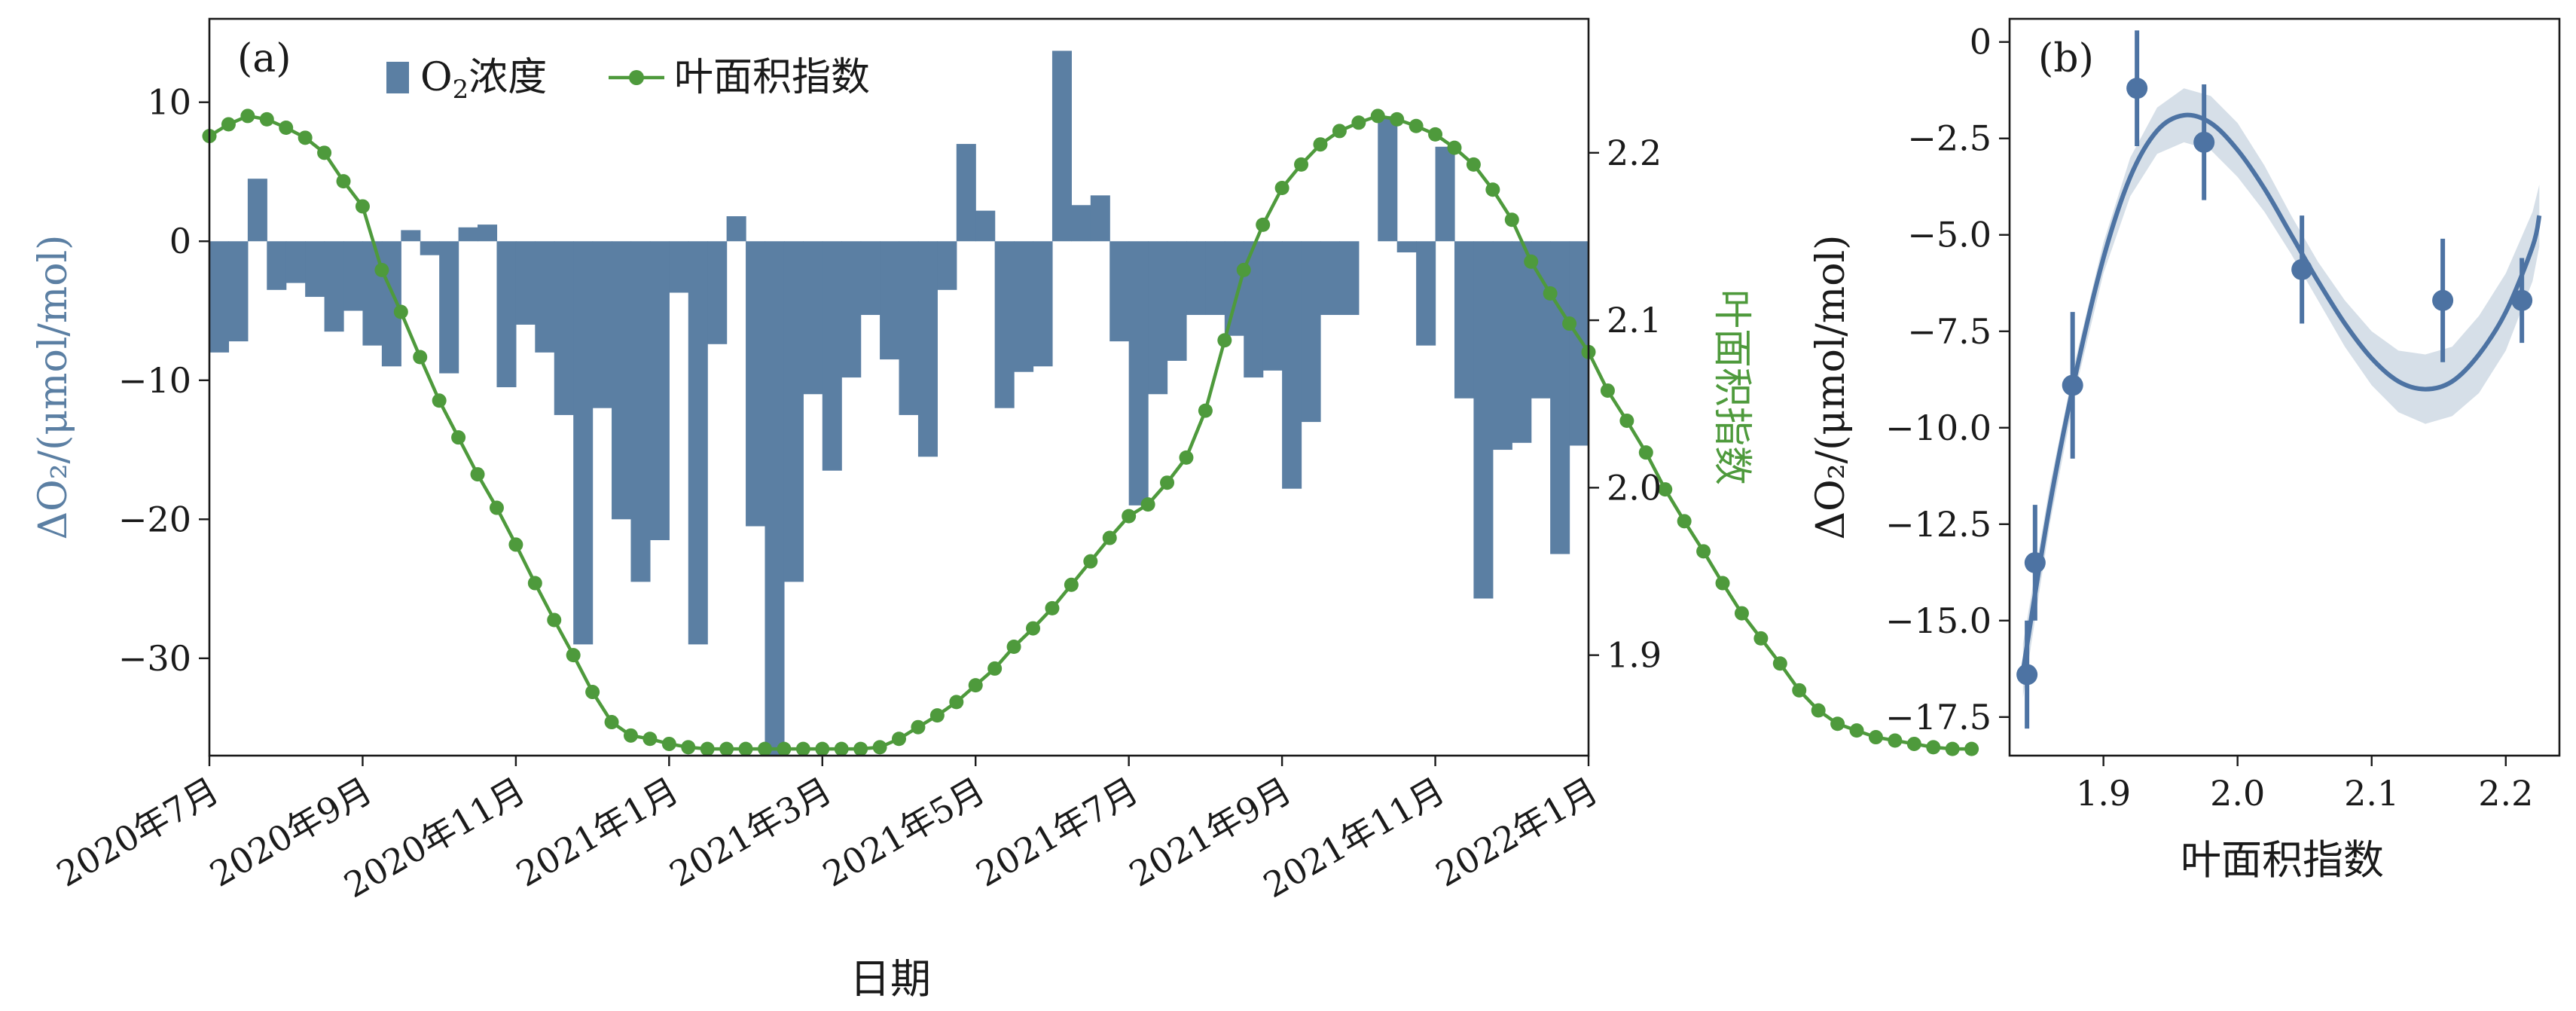 The height and width of the screenshot is (1011, 2576). I want to click on panel-a-xlabel: 日期, so click(891, 979).